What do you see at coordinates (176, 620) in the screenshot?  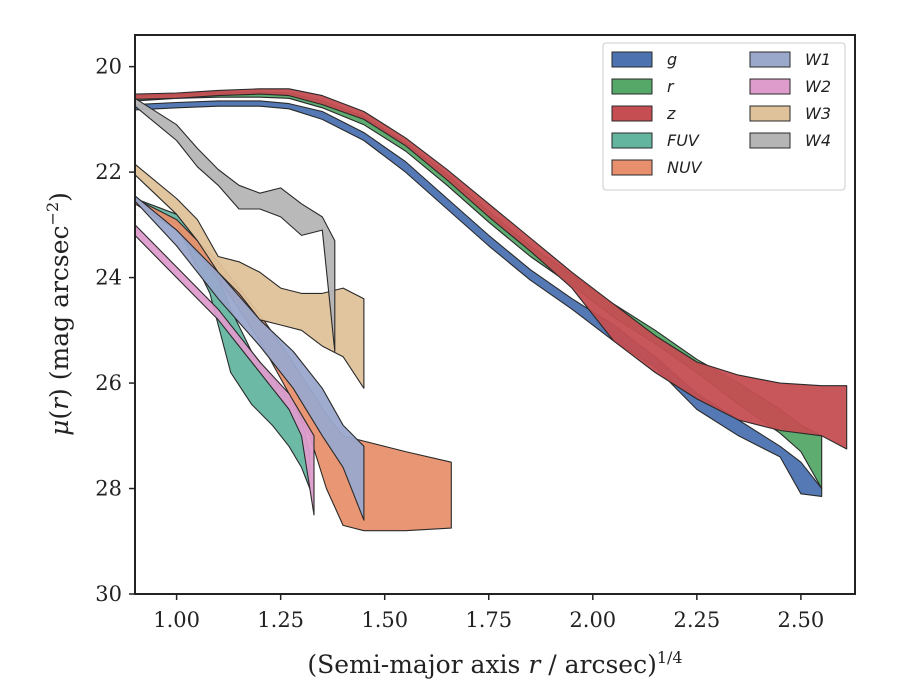 I see `x-tick-label: 1.00` at bounding box center [176, 620].